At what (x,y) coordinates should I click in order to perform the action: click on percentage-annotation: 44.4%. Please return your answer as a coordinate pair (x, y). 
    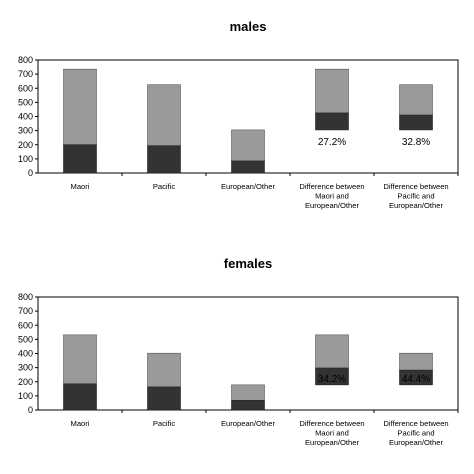
    Looking at the image, I should click on (416, 379).